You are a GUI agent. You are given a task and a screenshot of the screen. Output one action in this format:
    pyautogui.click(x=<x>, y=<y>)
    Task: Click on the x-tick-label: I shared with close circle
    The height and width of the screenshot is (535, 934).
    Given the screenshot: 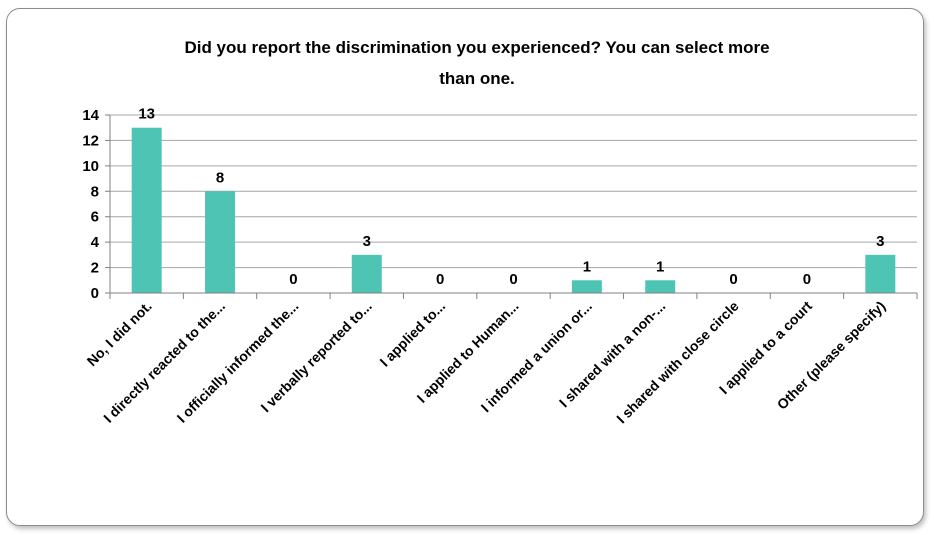 What is the action you would take?
    pyautogui.click(x=677, y=362)
    